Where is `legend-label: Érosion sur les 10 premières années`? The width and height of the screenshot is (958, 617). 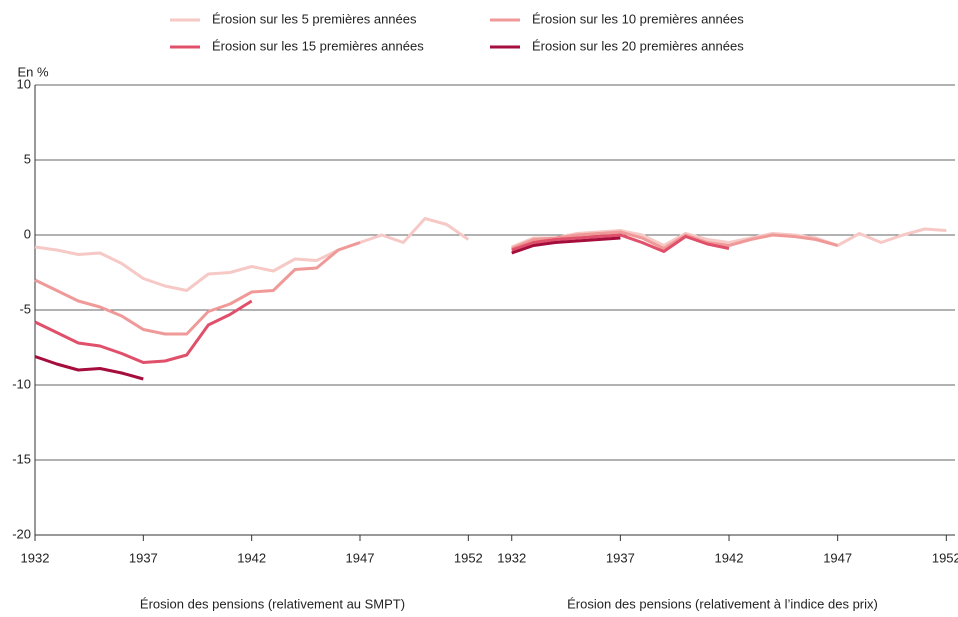
legend-label: Érosion sur les 10 premières années is located at coordinates (638, 18).